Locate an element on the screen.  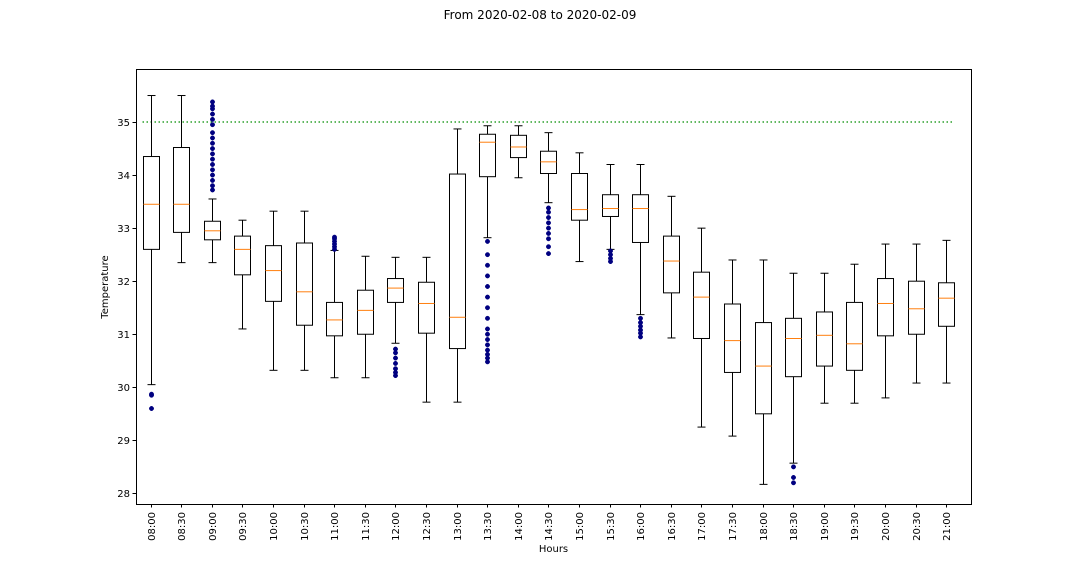
y-tick-label: 35 is located at coordinates (123, 123).